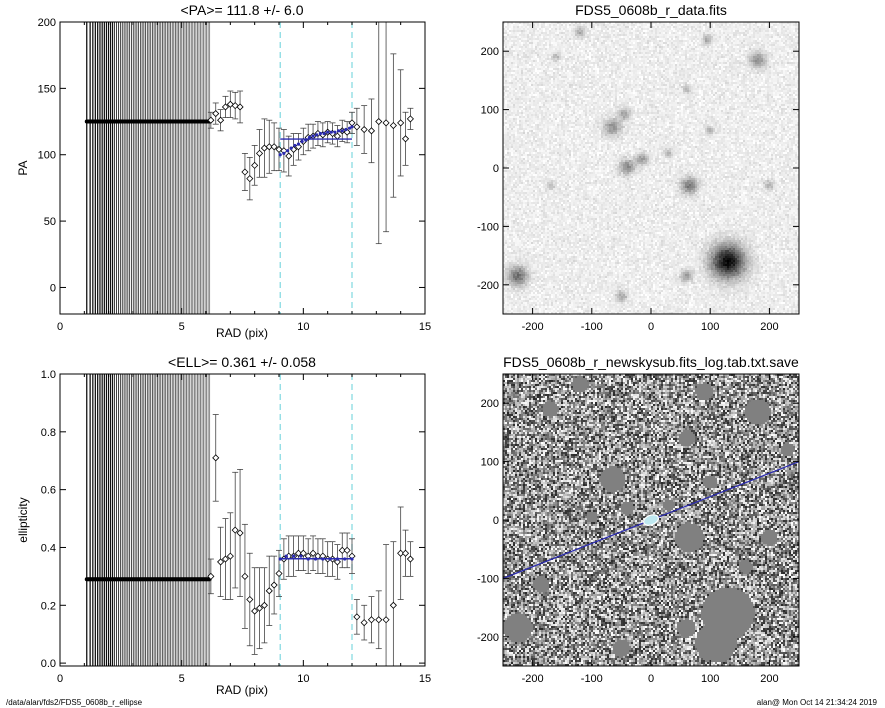 This screenshot has height=708, width=885. I want to click on img2-image, so click(651, 520).